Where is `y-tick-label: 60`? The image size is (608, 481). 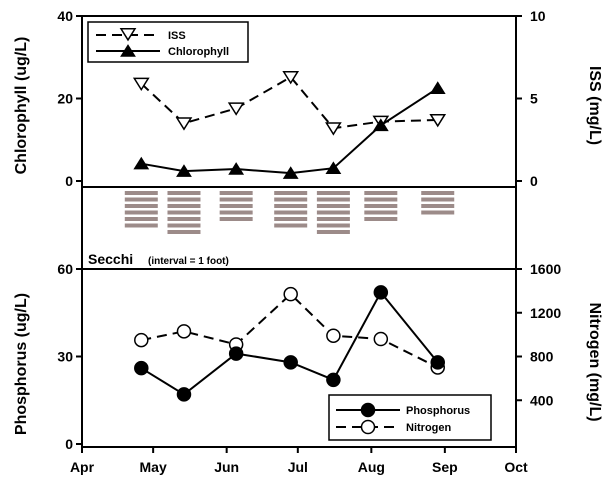
y-tick-label: 60 is located at coordinates (65, 269).